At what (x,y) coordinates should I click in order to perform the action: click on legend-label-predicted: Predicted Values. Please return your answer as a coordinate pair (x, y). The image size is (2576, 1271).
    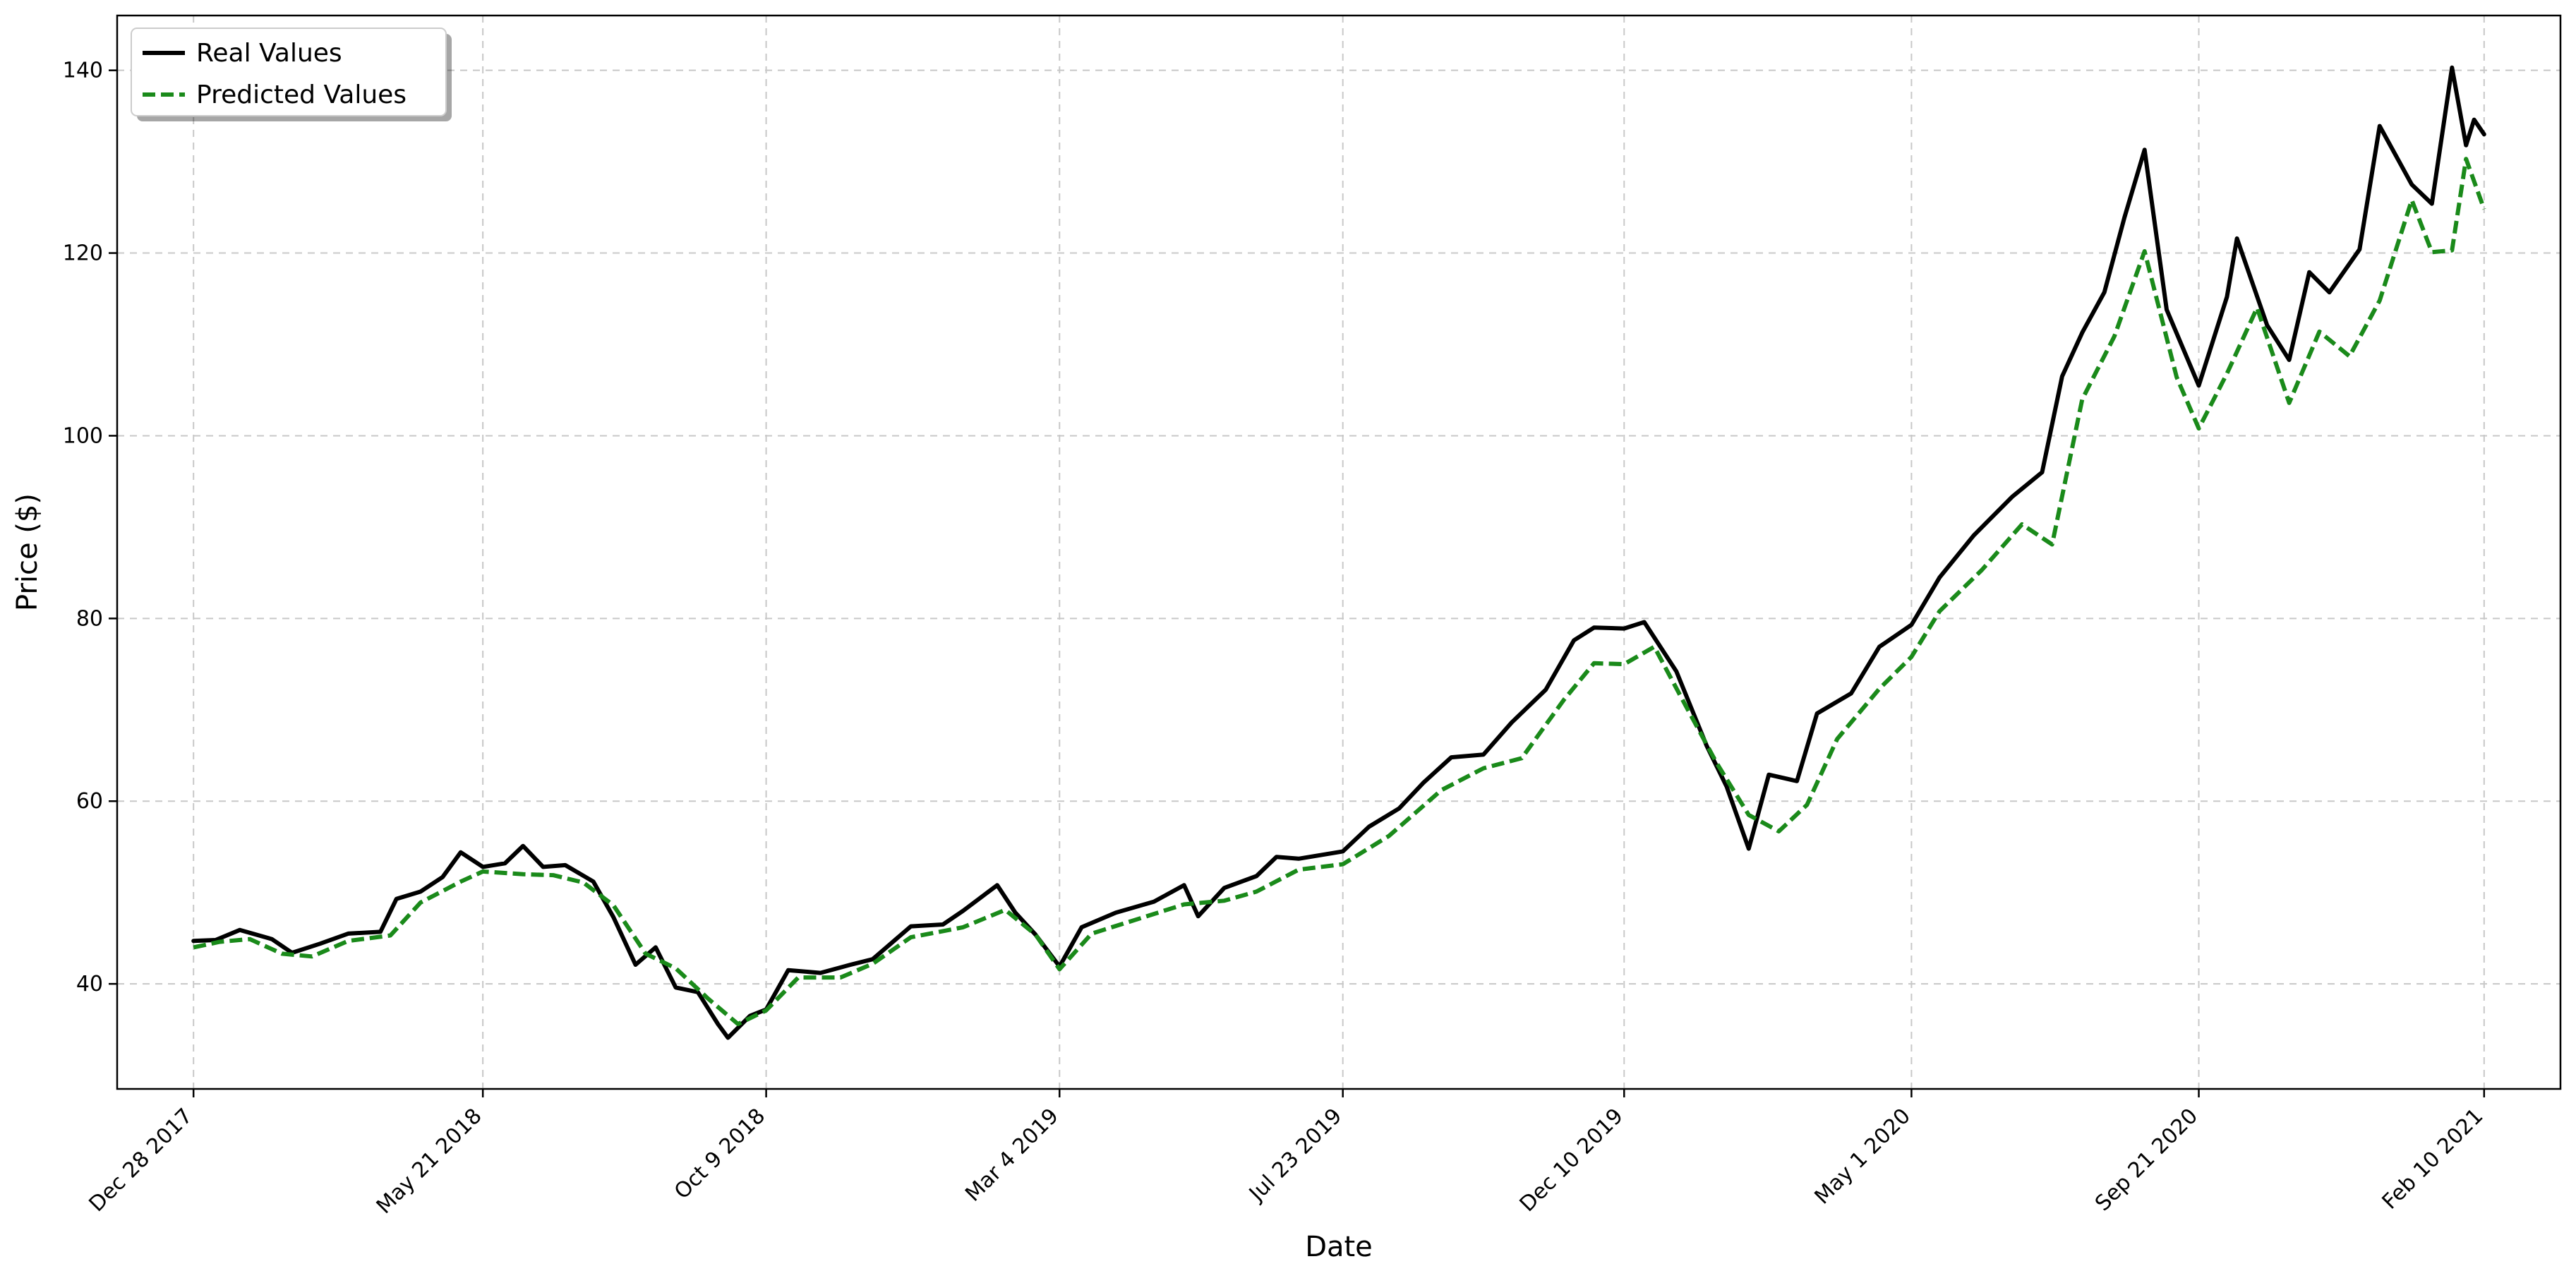
    Looking at the image, I should click on (301, 94).